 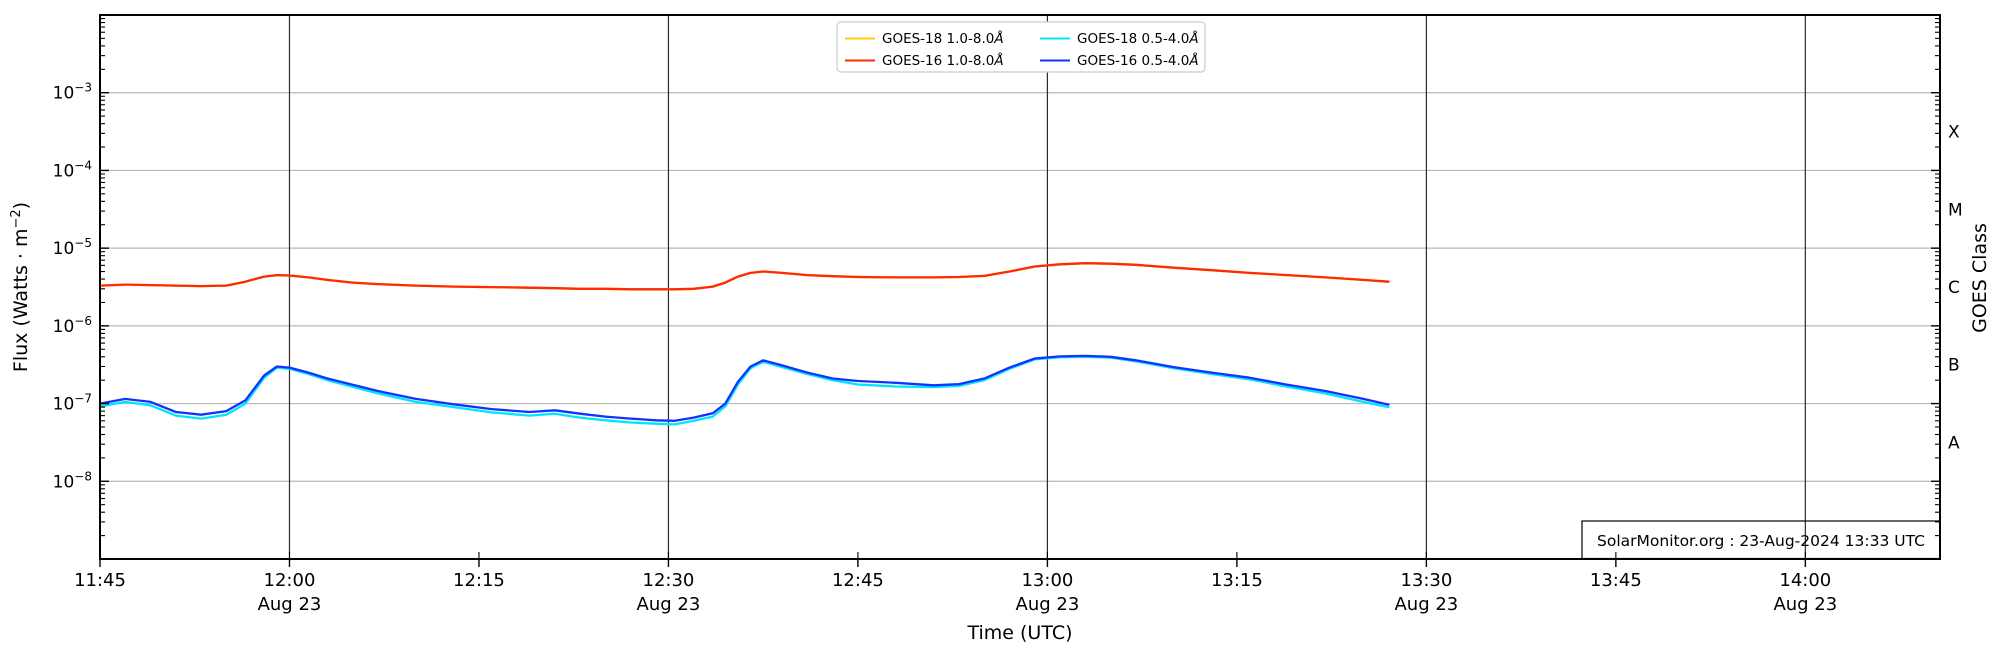 What do you see at coordinates (1021, 47) in the screenshot?
I see `legend-box` at bounding box center [1021, 47].